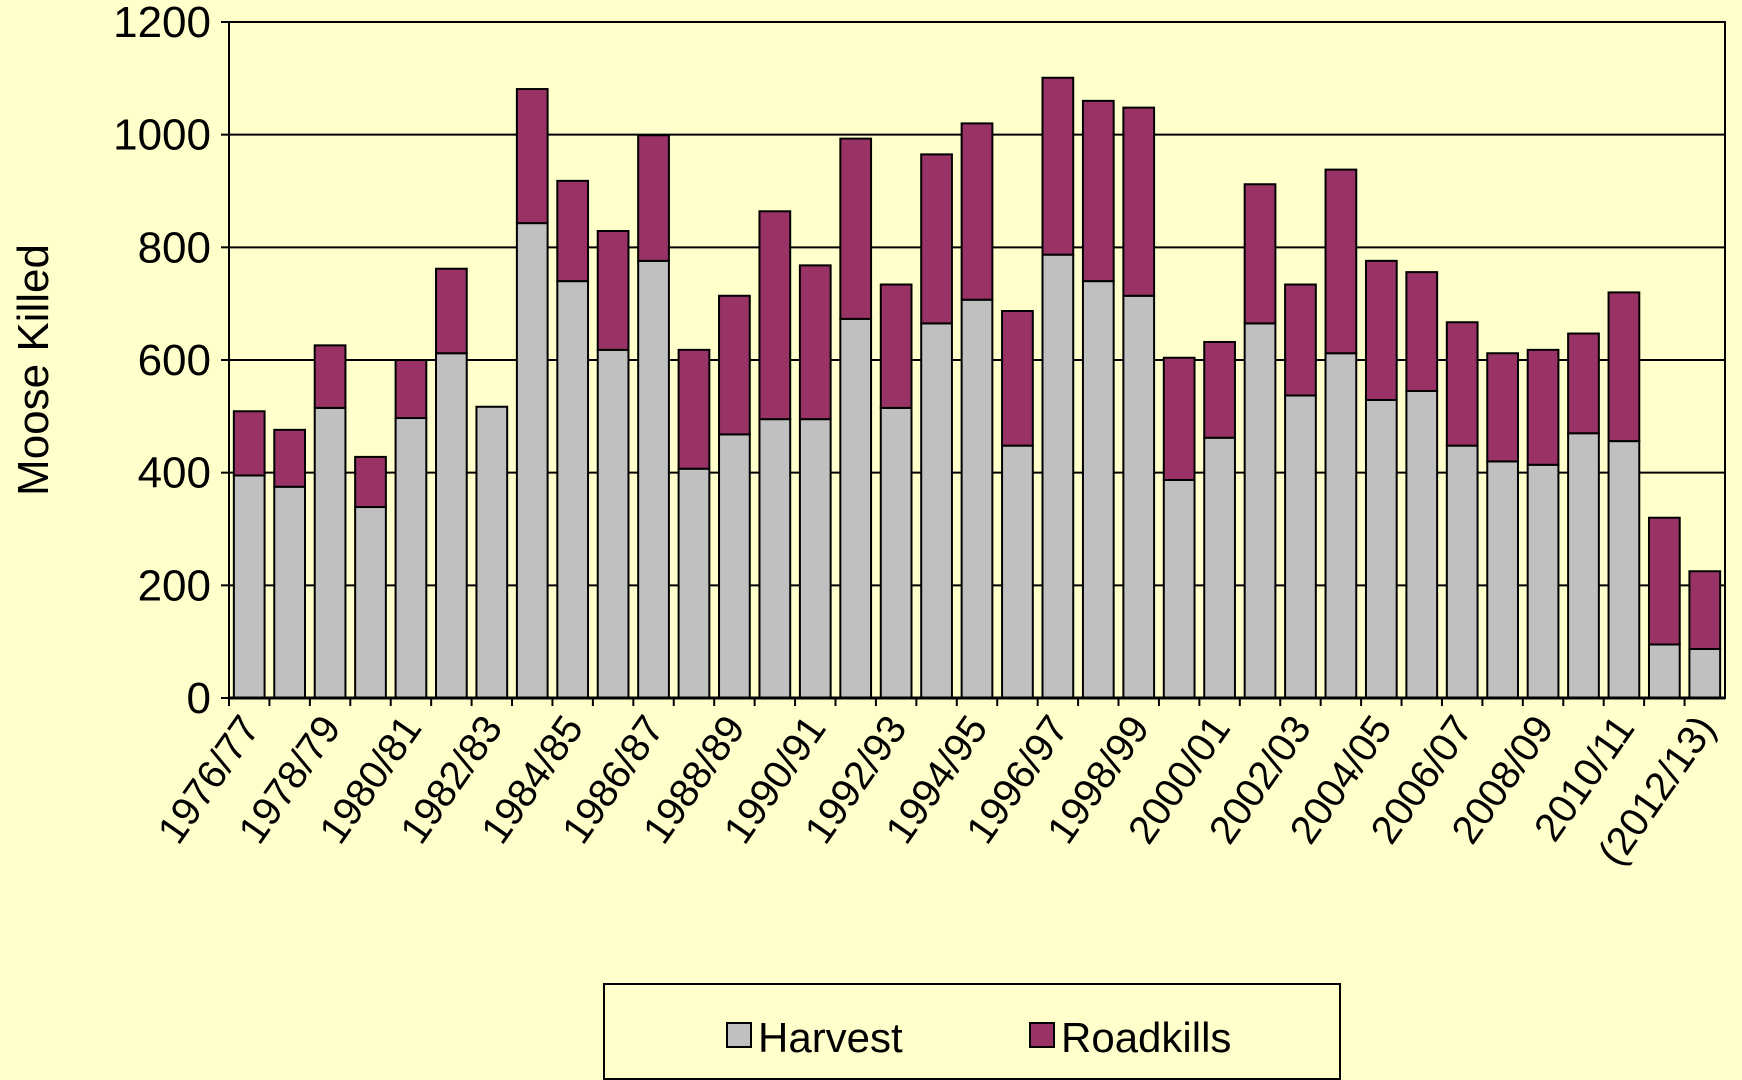 The image size is (1742, 1080). I want to click on legend-label: Roadkills, so click(1146, 1037).